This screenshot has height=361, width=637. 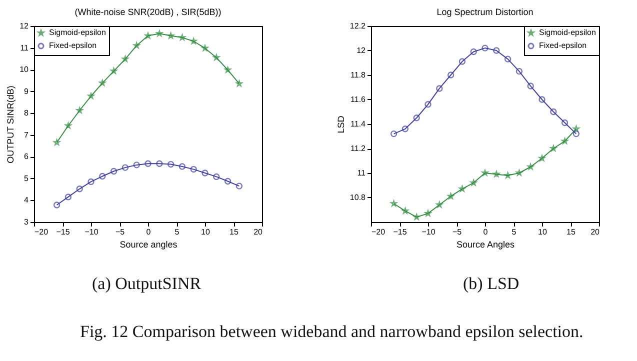 What do you see at coordinates (358, 197) in the screenshot?
I see `y-tick-label: 10.8` at bounding box center [358, 197].